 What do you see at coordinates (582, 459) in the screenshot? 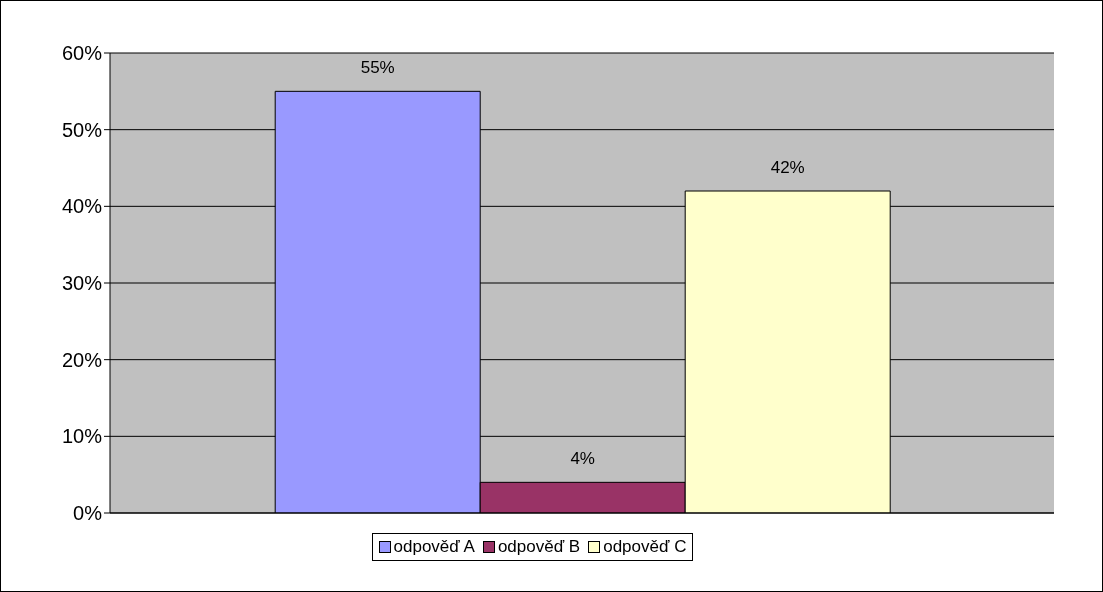
I see `data-label: 4%` at bounding box center [582, 459].